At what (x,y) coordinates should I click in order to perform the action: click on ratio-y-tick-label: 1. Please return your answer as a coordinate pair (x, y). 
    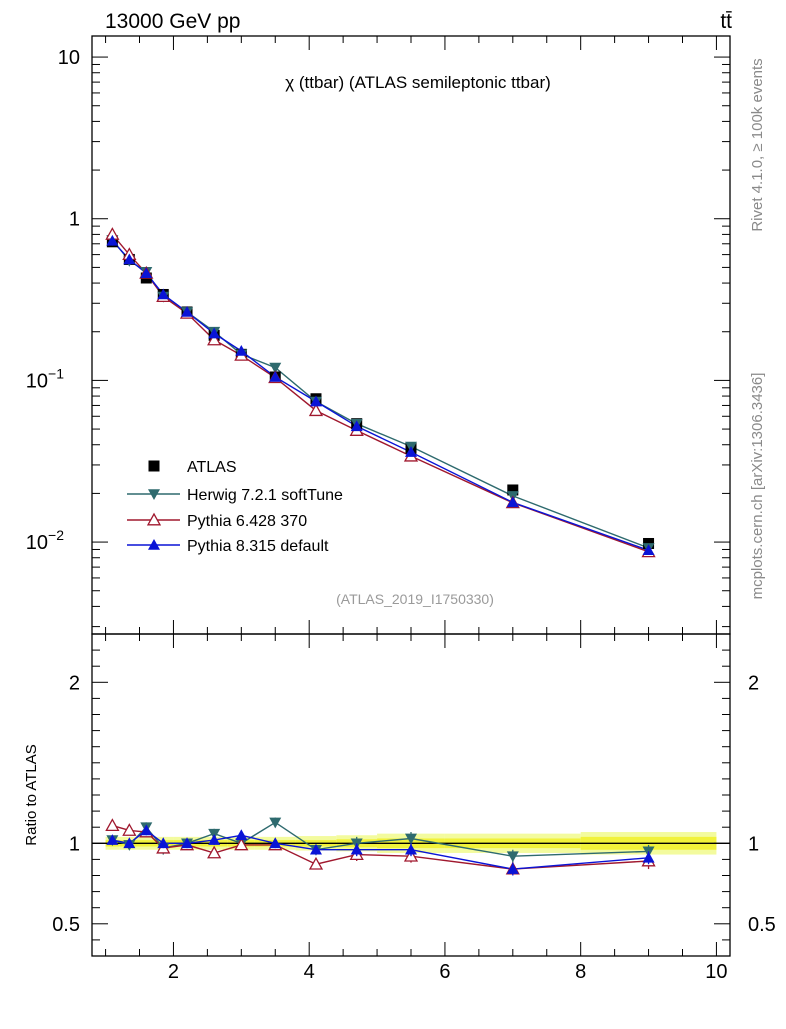
    Looking at the image, I should click on (74, 844).